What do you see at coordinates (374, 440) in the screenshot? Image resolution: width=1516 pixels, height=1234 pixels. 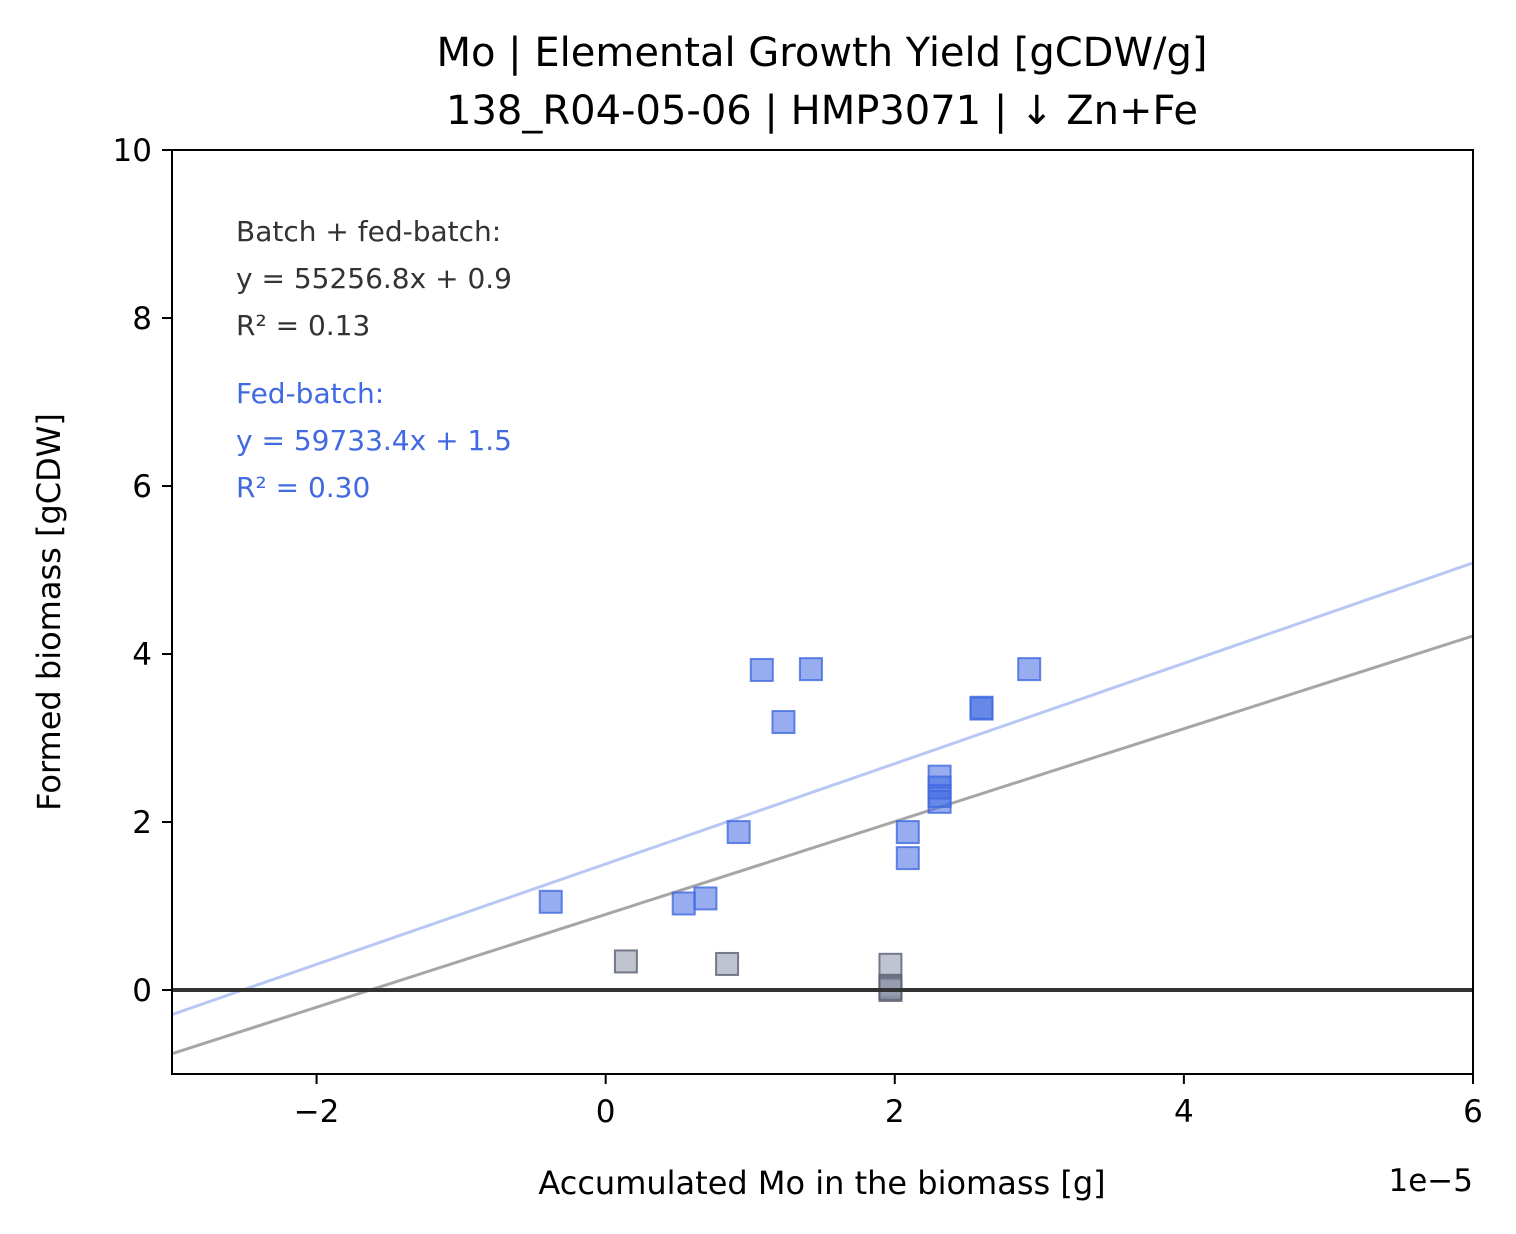 I see `annotation-fed-equation: y = 59733.4x + 1.5` at bounding box center [374, 440].